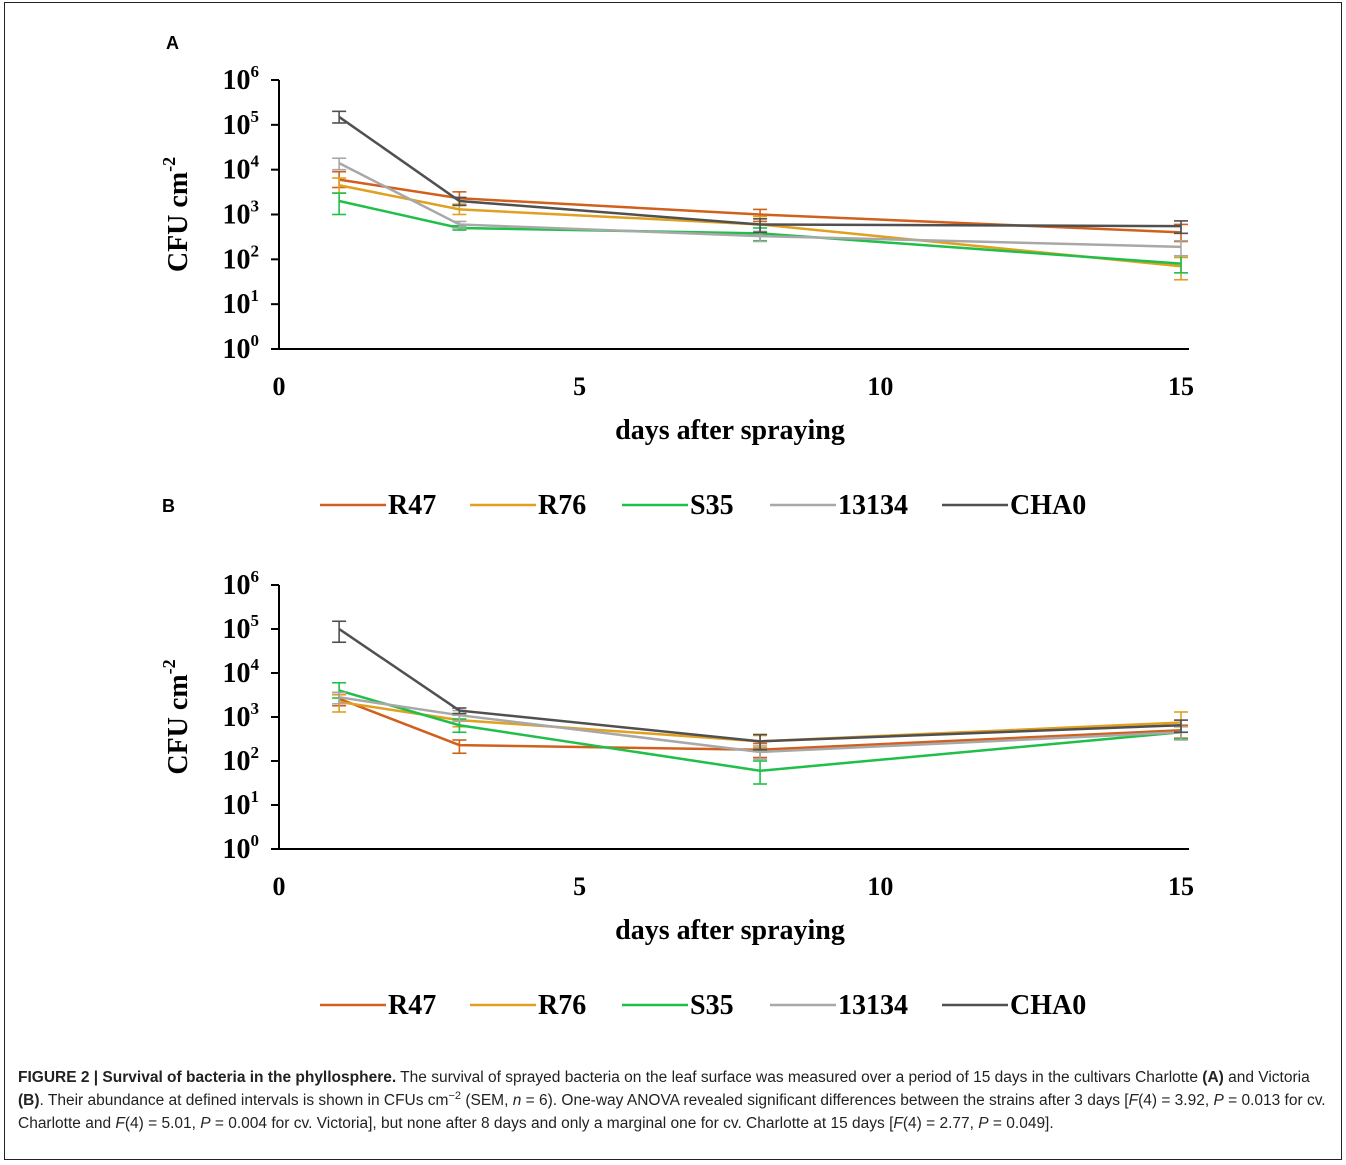 This screenshot has height=1165, width=1346. I want to click on panel-label-a: A, so click(172, 43).